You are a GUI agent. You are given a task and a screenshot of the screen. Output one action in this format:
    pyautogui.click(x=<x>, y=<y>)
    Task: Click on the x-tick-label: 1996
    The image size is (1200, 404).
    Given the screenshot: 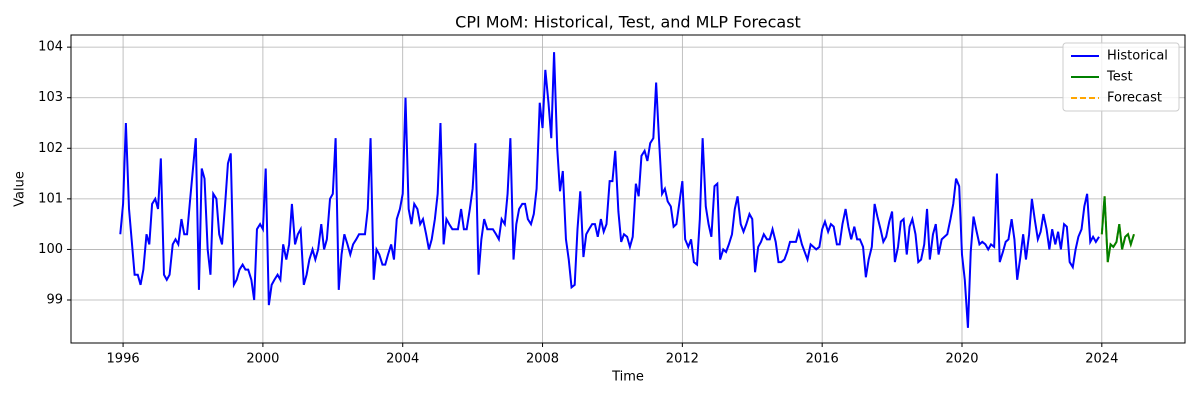 What is the action you would take?
    pyautogui.click(x=123, y=359)
    